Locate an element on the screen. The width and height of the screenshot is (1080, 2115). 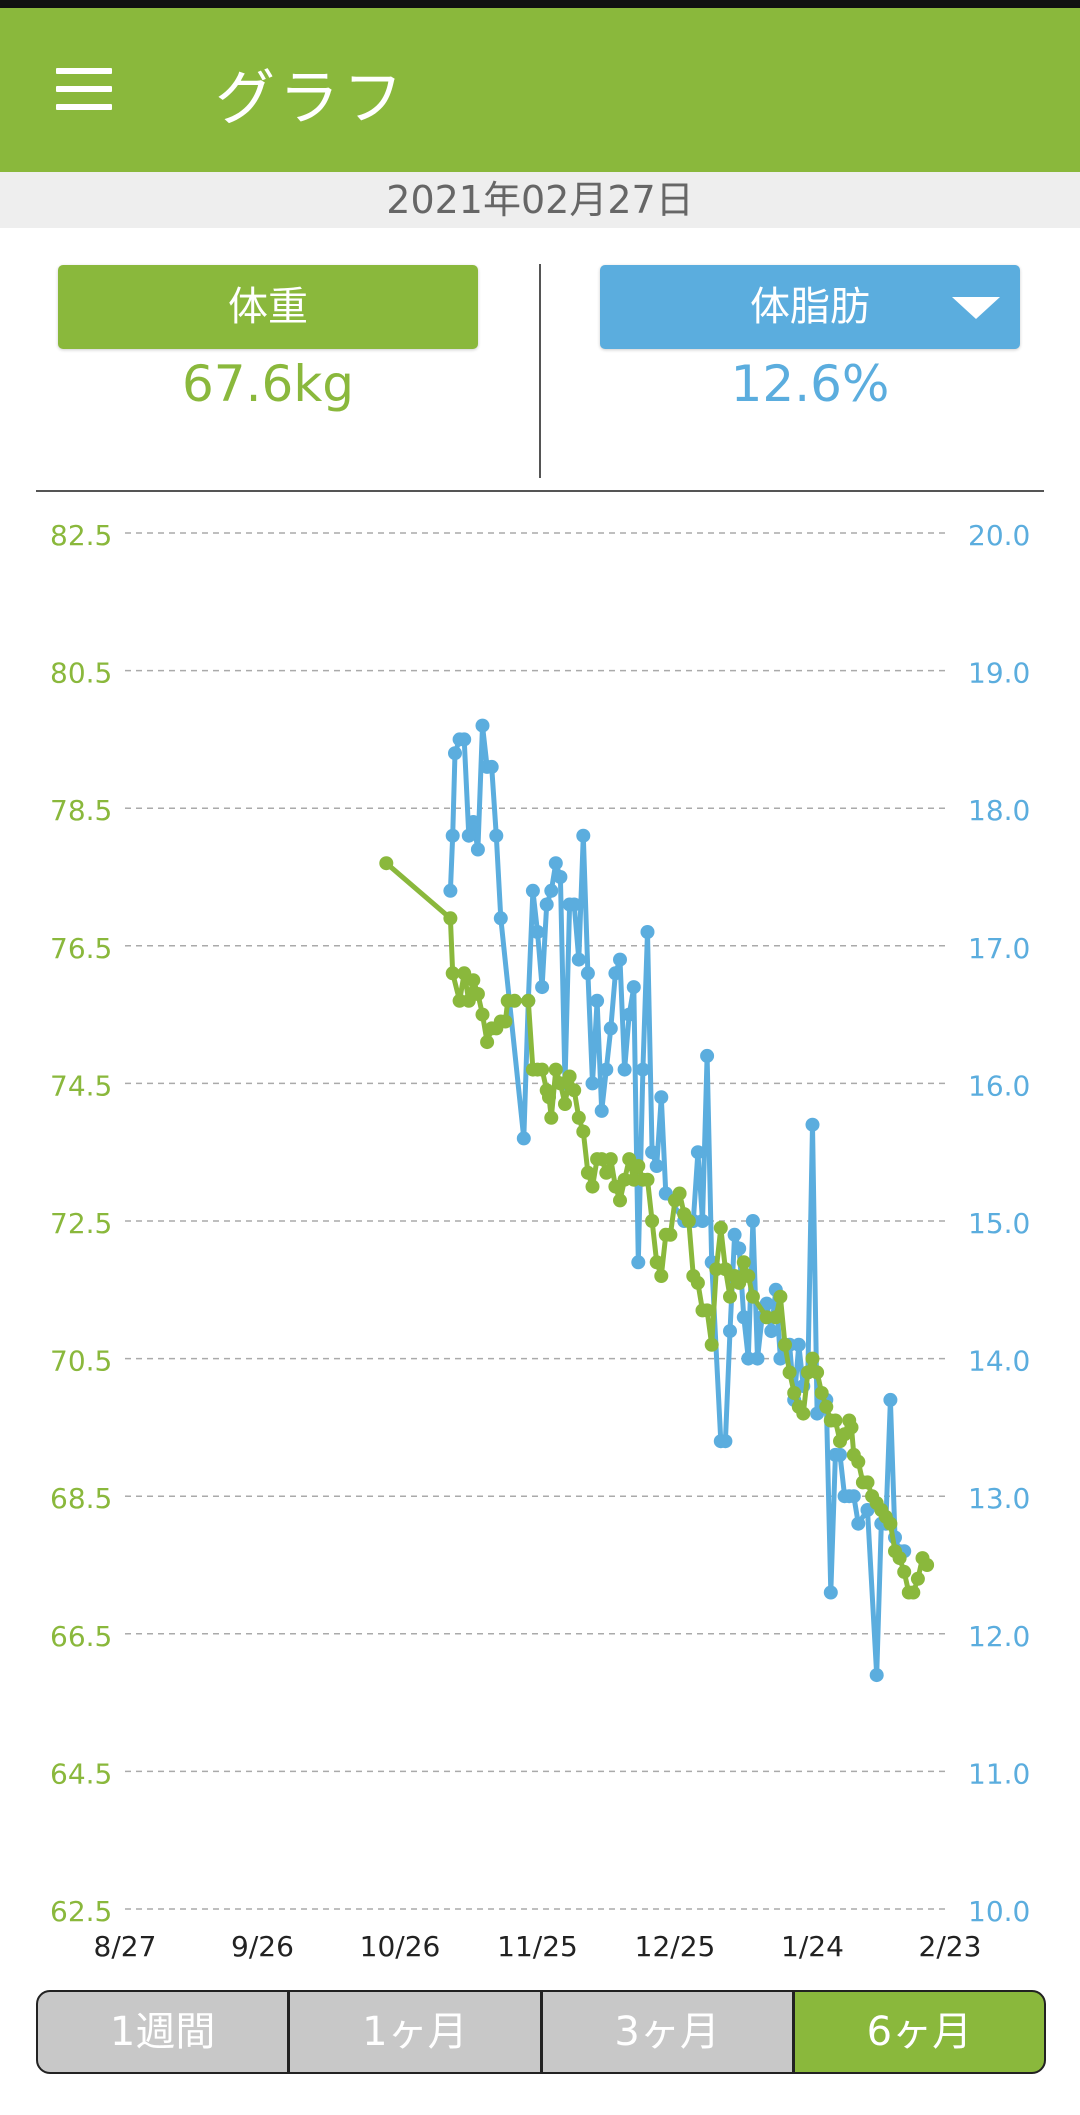
y-left-tick-label: 62.5 is located at coordinates (81, 1911).